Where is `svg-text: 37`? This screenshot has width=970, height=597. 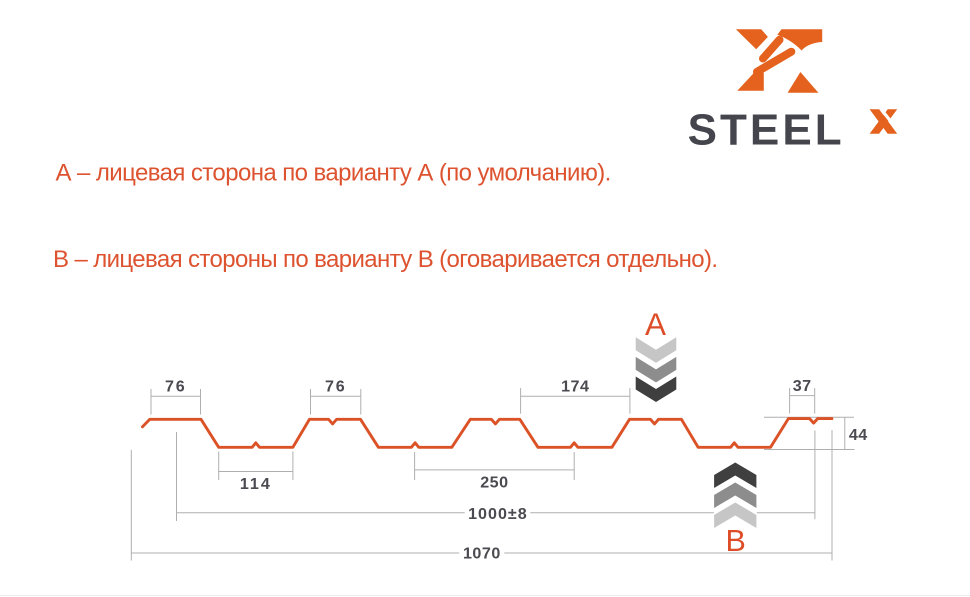
svg-text: 37 is located at coordinates (802, 386).